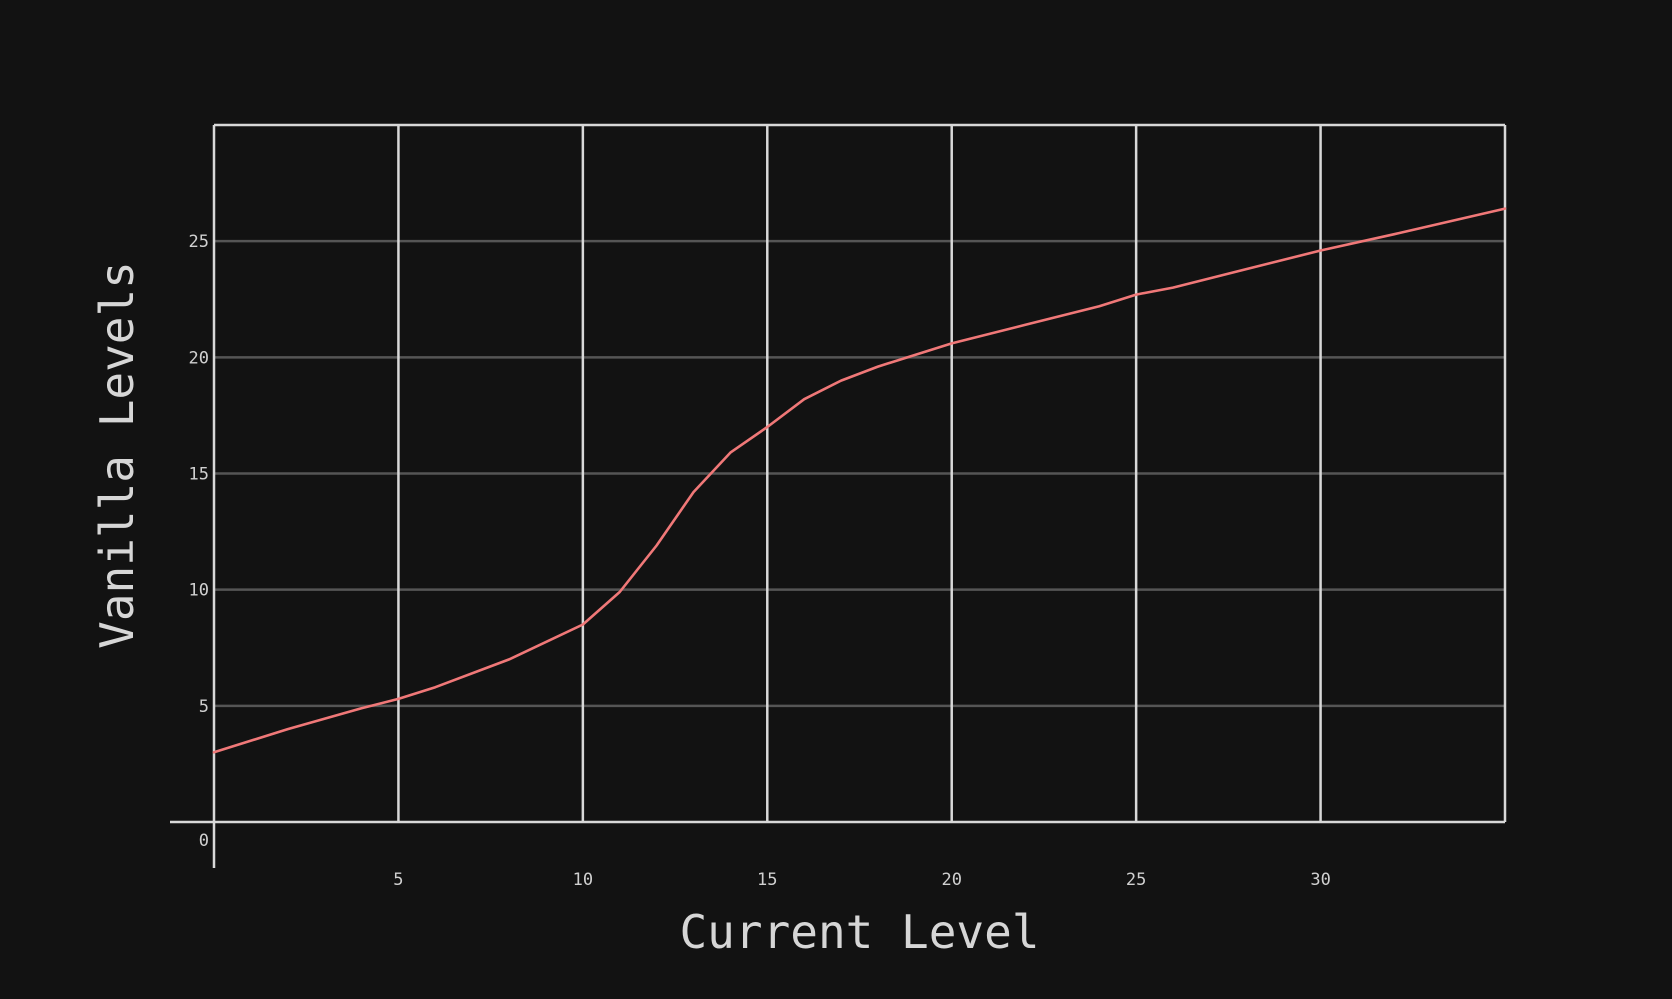 This screenshot has height=999, width=1672. I want to click on y-tick-label: 0, so click(204, 841).